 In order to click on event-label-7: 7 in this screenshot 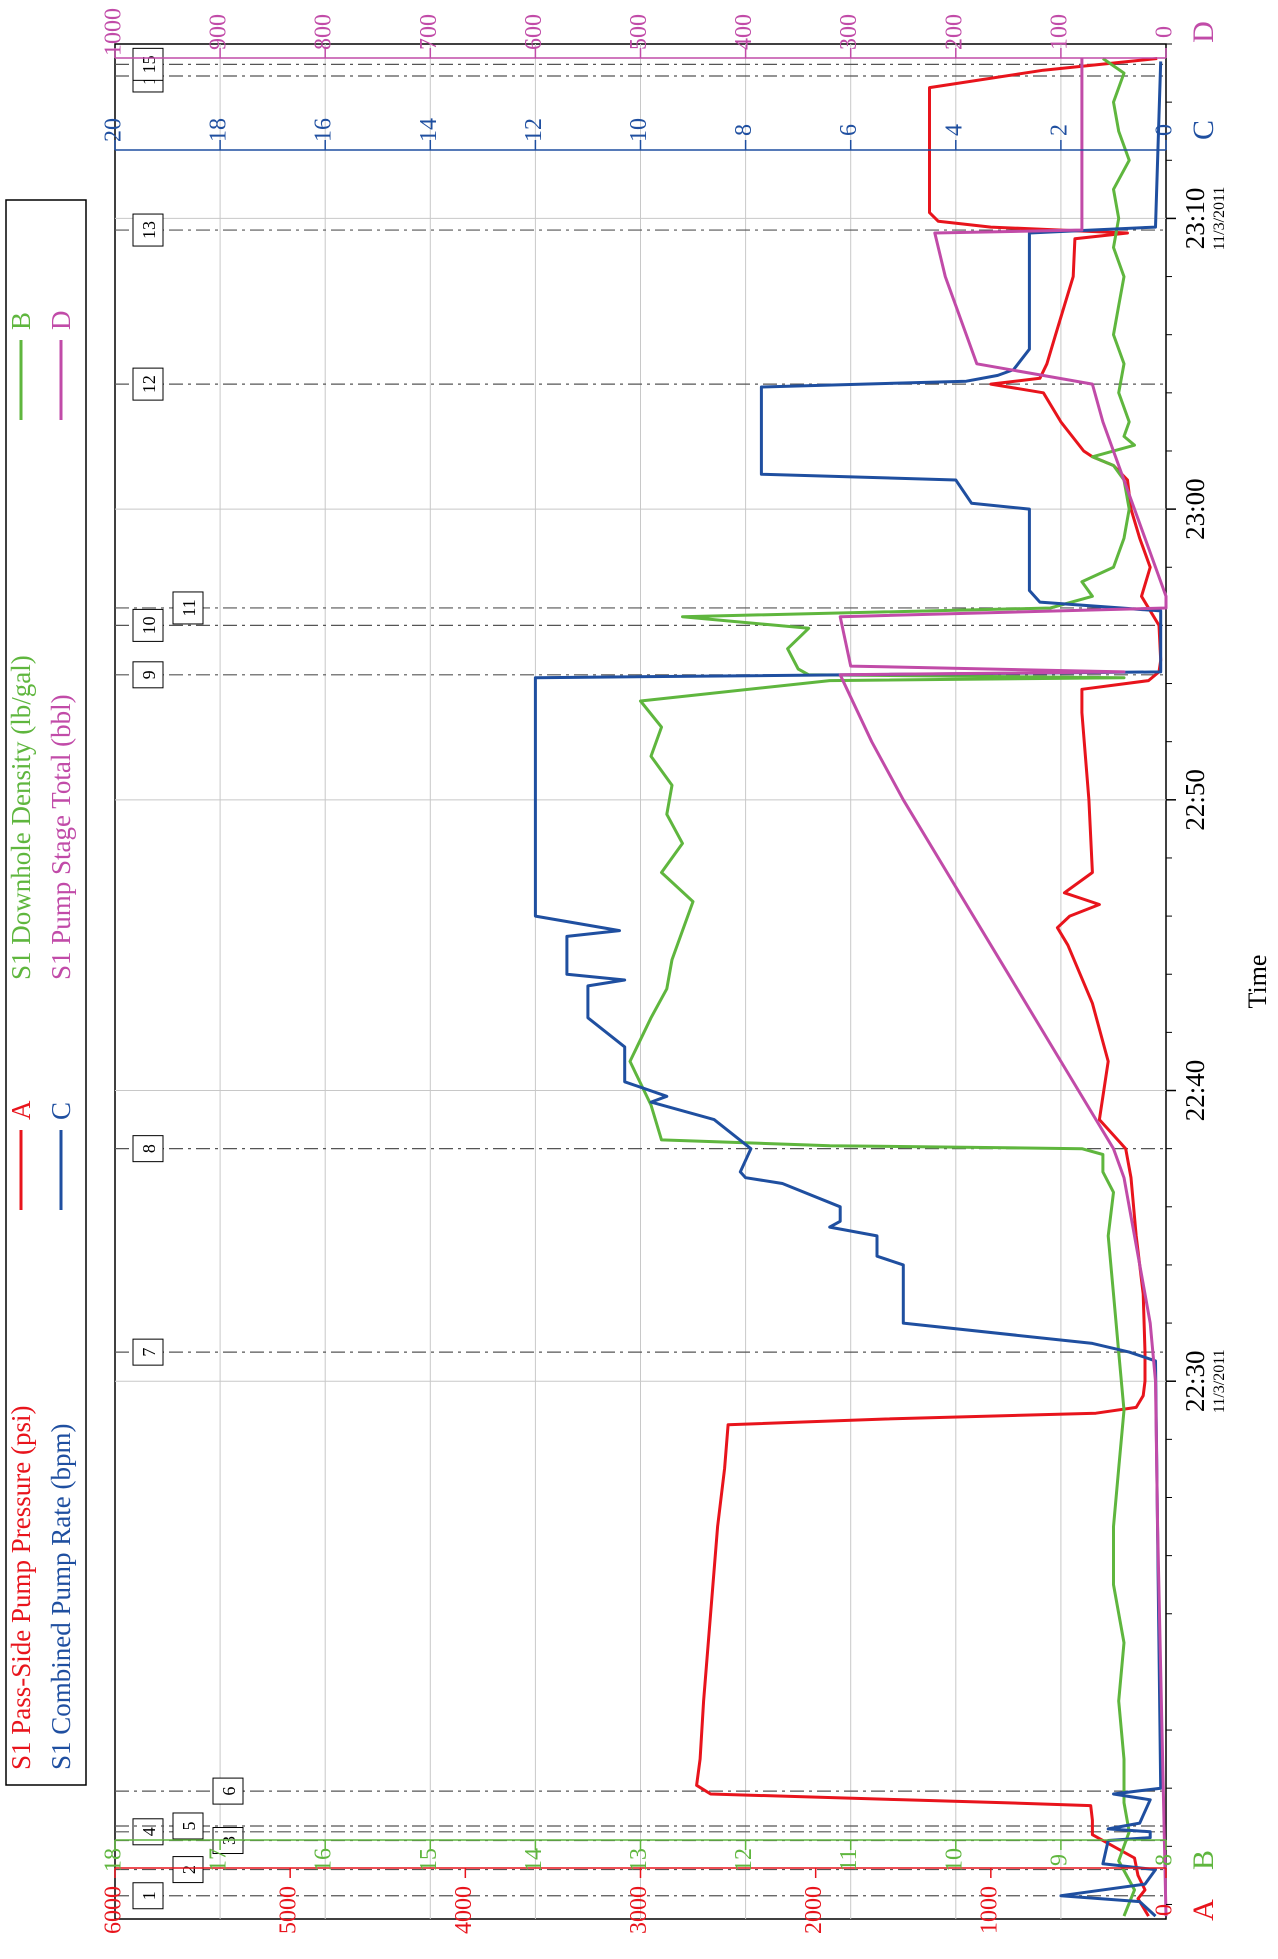, I will do `click(149, 1352)`.